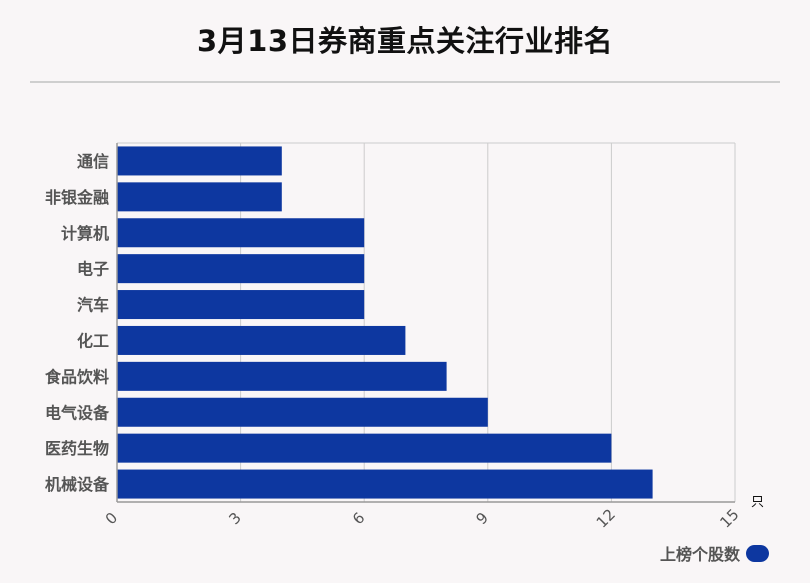  I want to click on y-category-label: 电气设备, so click(77, 412).